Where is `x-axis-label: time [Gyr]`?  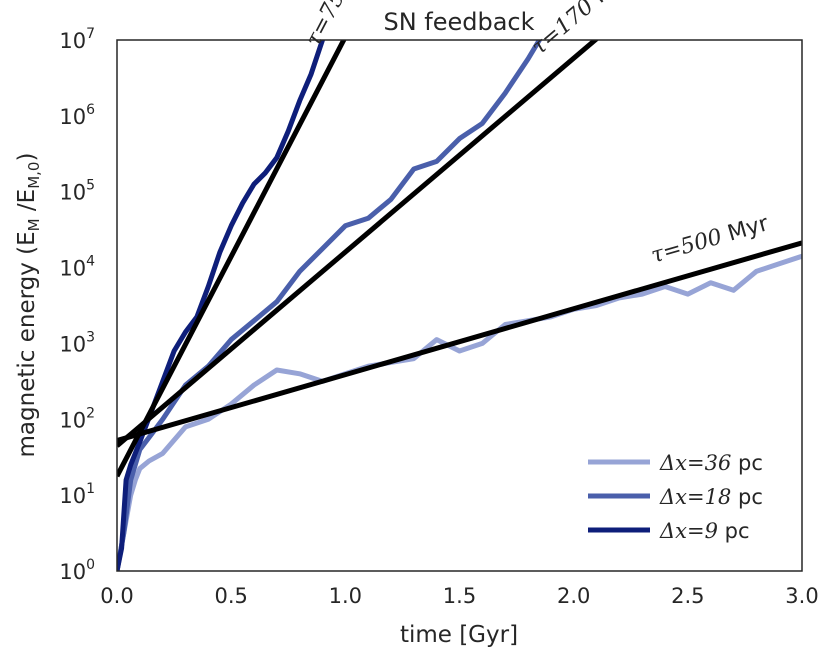
x-axis-label: time [Gyr] is located at coordinates (459, 635).